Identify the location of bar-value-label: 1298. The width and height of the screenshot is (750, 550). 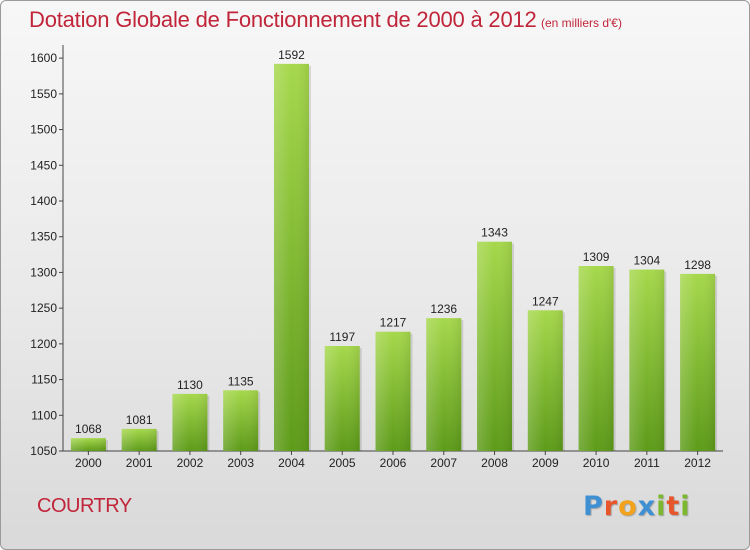
(697, 265).